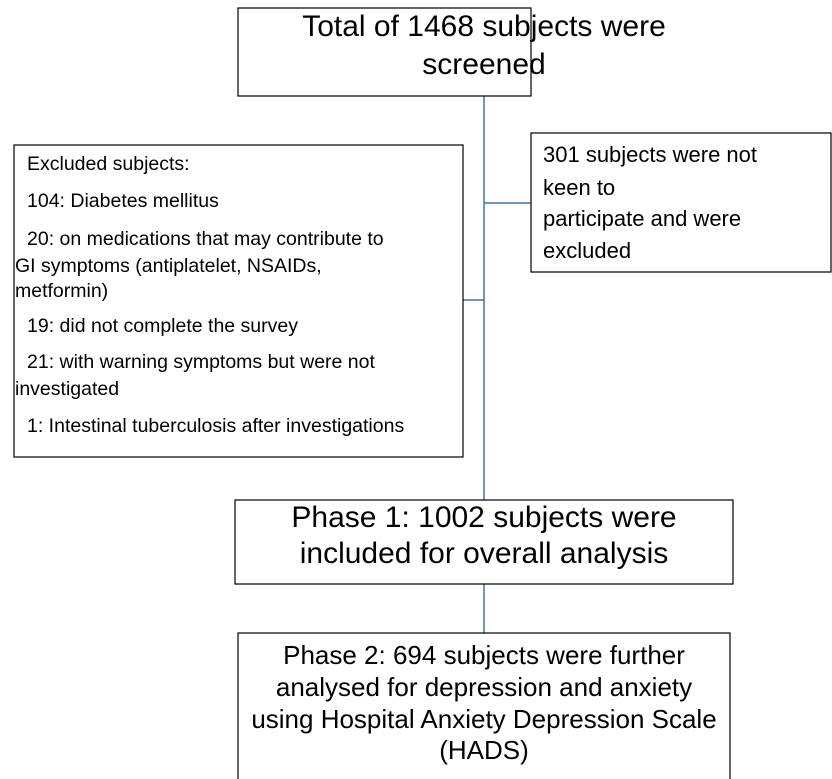 The width and height of the screenshot is (832, 779). I want to click on box-text: 21: with warning symptoms but were not, so click(201, 362).